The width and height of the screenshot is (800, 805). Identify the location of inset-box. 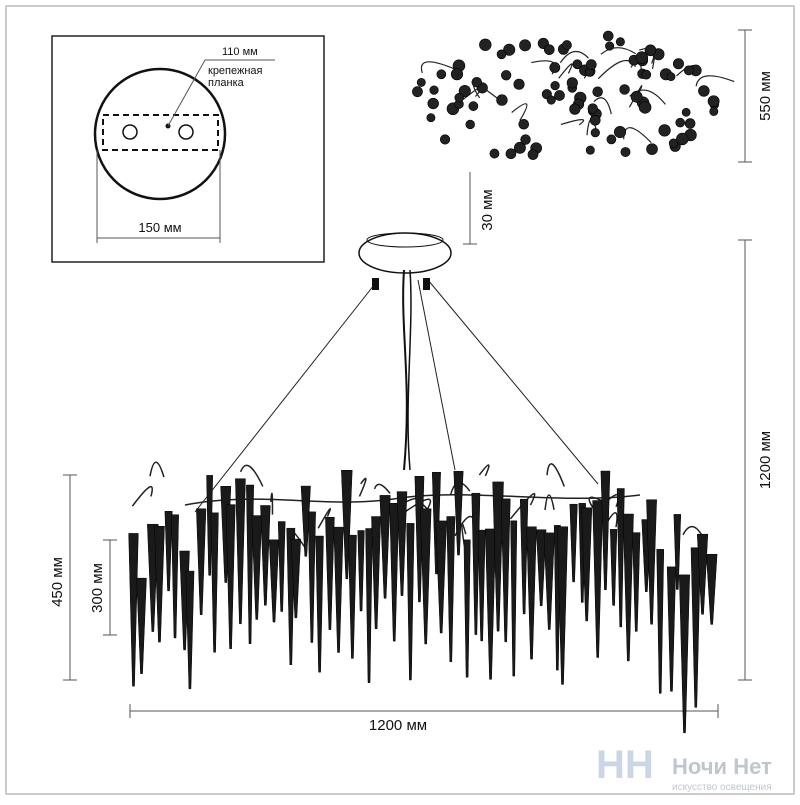
(188, 149).